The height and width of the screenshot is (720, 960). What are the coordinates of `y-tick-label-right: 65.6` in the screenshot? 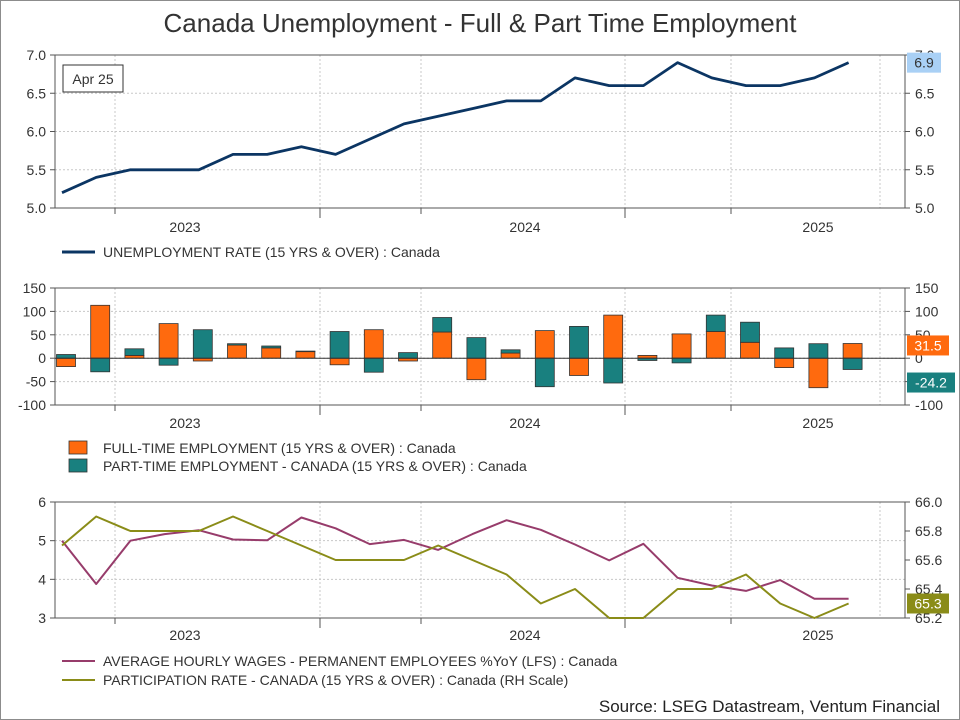 It's located at (928, 560).